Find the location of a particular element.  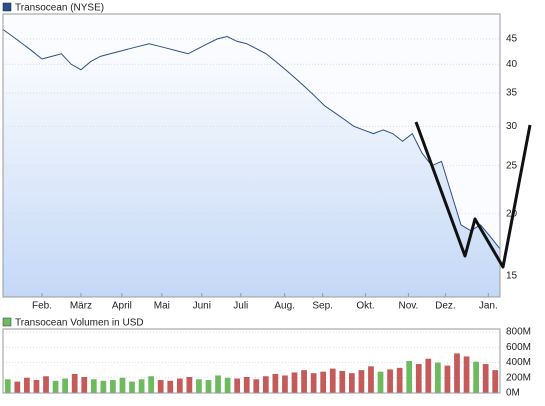

x-tick-label: Mai is located at coordinates (162, 306).